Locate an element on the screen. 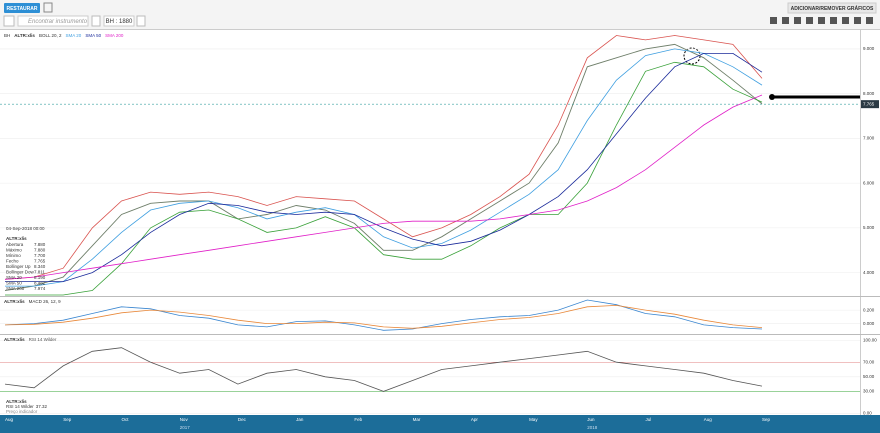  dw-value: 8.340 is located at coordinates (40, 266).